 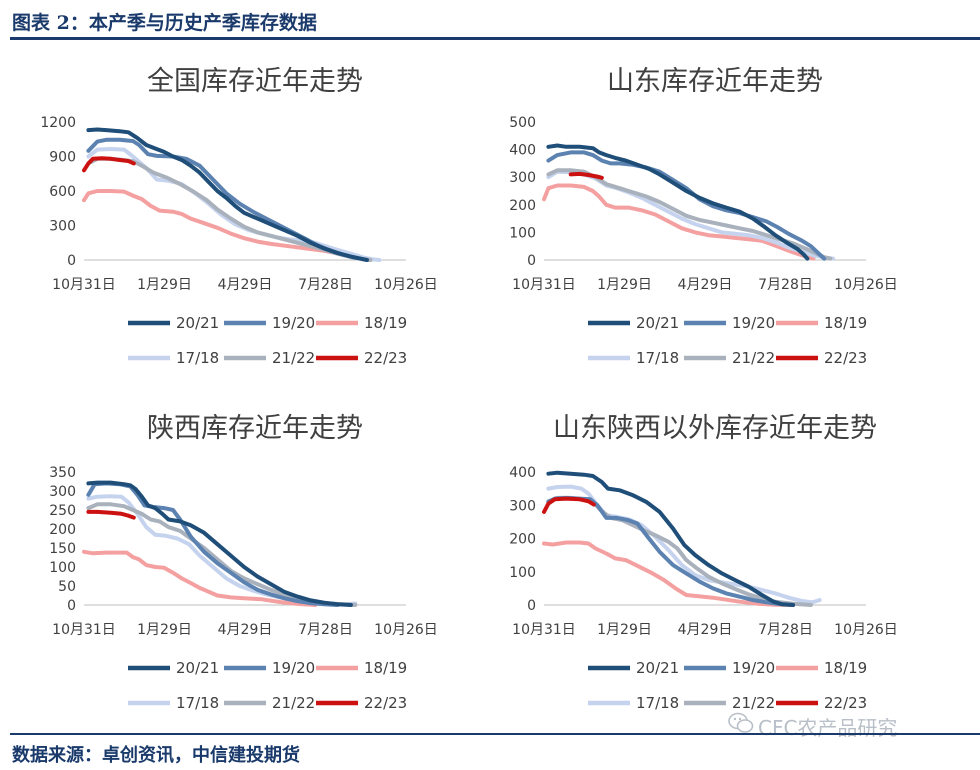 What do you see at coordinates (495, 38) in the screenshot?
I see `top-rule` at bounding box center [495, 38].